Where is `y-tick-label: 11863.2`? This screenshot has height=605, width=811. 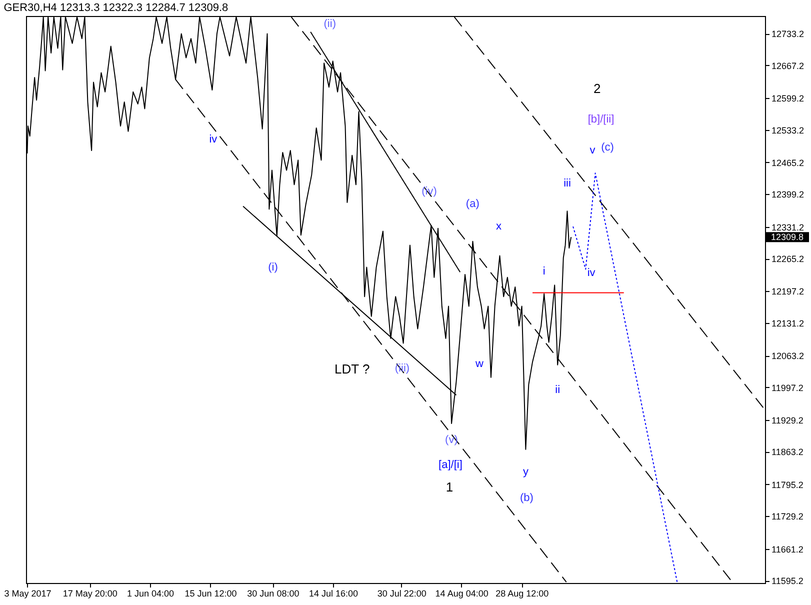
y-tick-label: 11863.2 is located at coordinates (788, 452).